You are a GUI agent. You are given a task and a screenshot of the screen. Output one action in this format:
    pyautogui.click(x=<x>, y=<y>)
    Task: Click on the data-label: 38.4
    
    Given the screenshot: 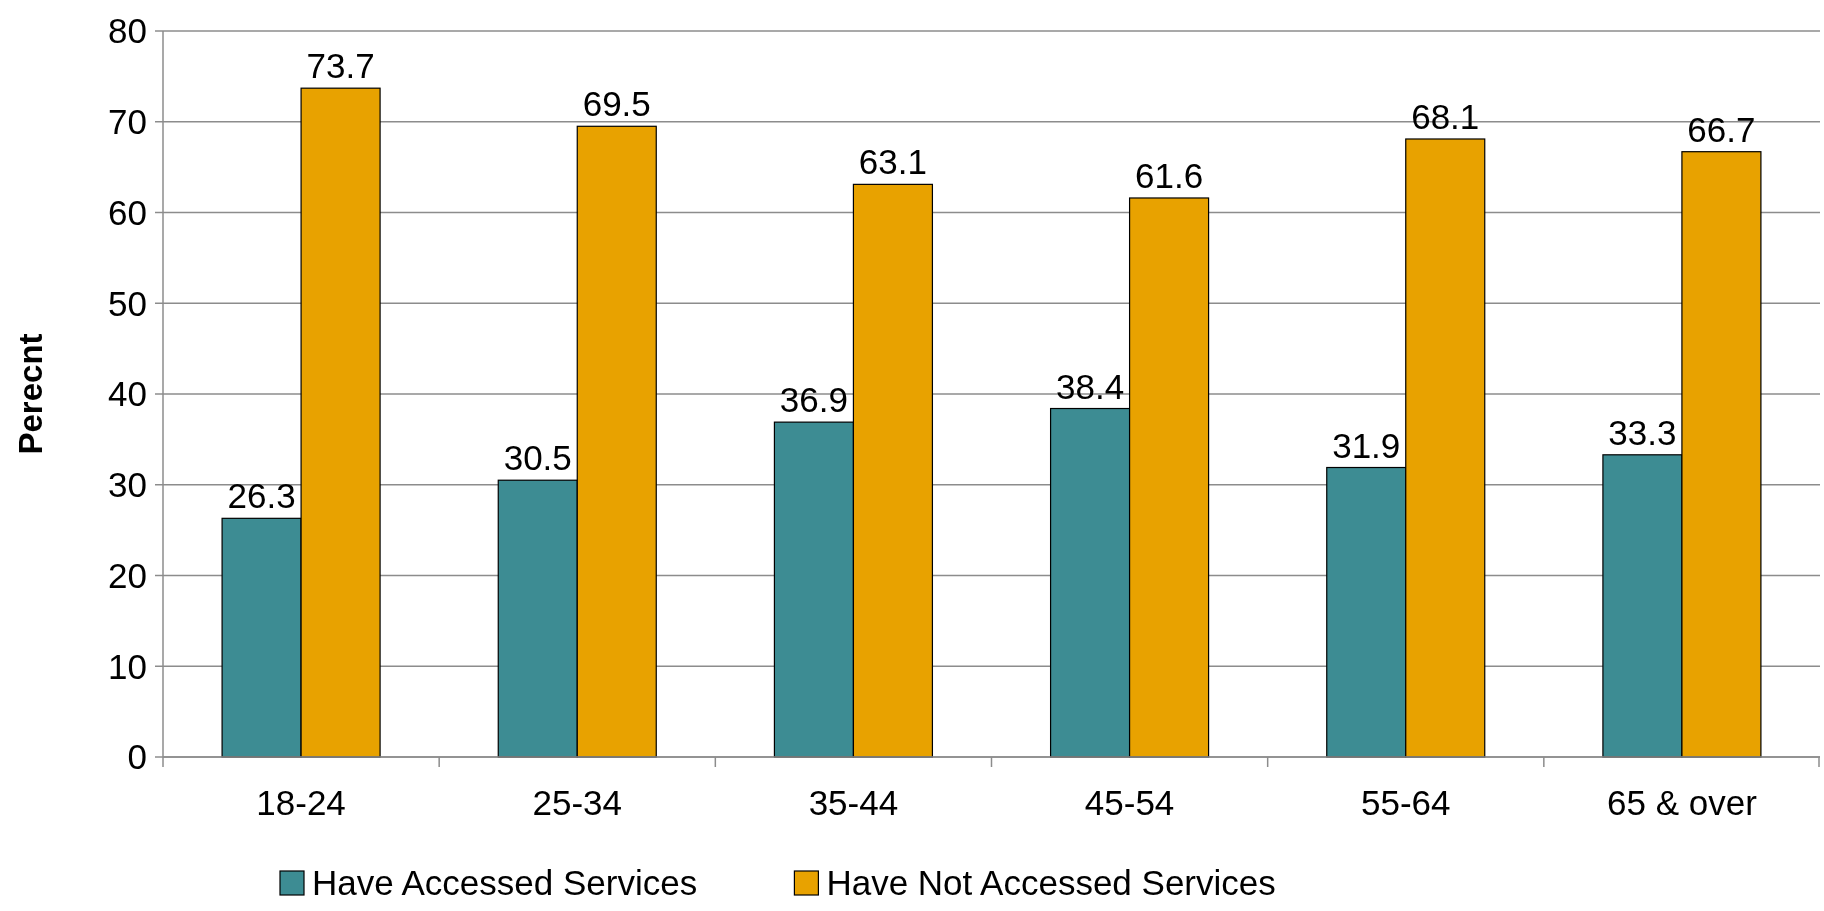 What is the action you would take?
    pyautogui.click(x=1090, y=386)
    